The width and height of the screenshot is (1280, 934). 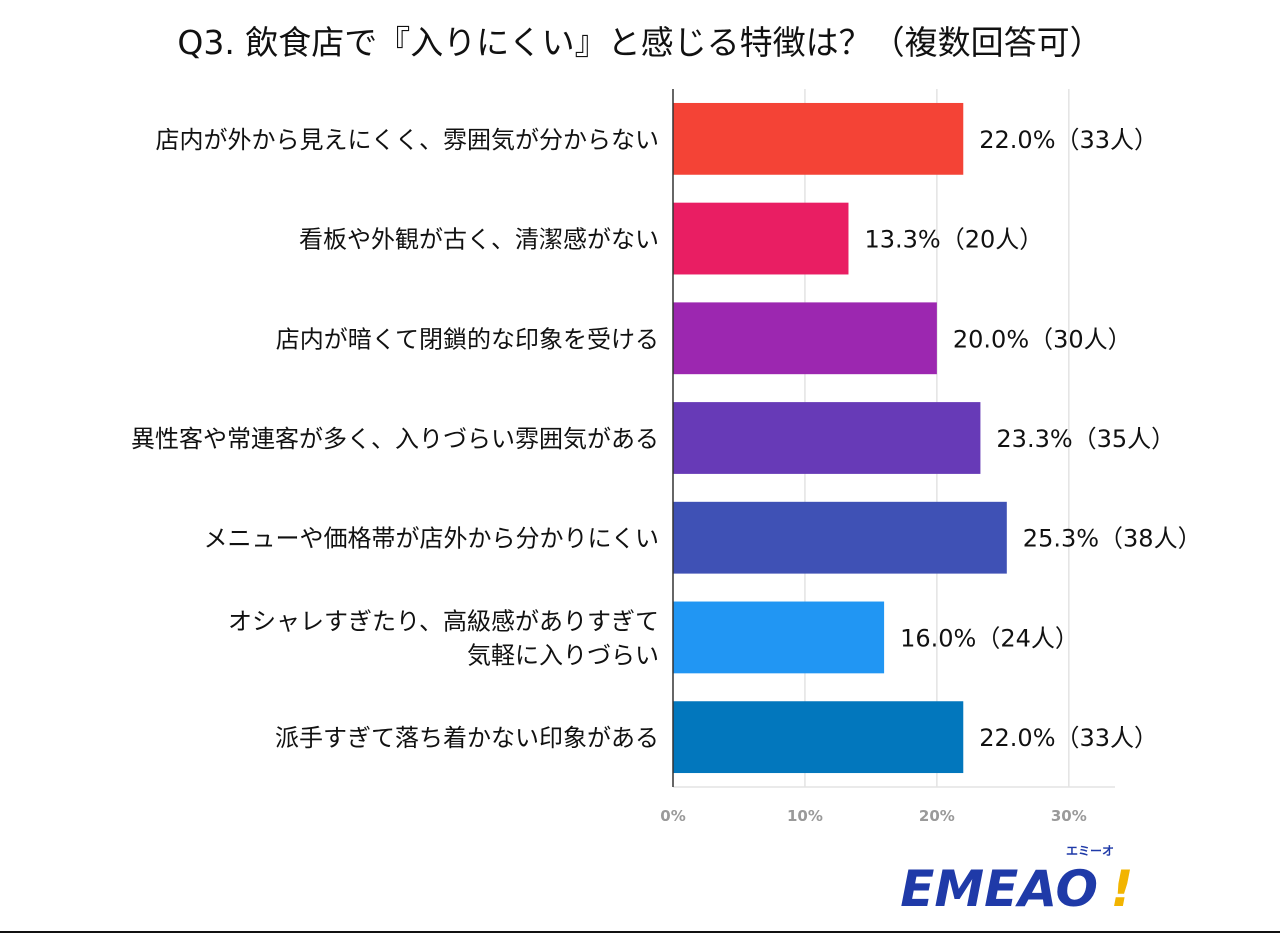 I want to click on data-label: 13.3%（20人）, so click(x=953, y=240).